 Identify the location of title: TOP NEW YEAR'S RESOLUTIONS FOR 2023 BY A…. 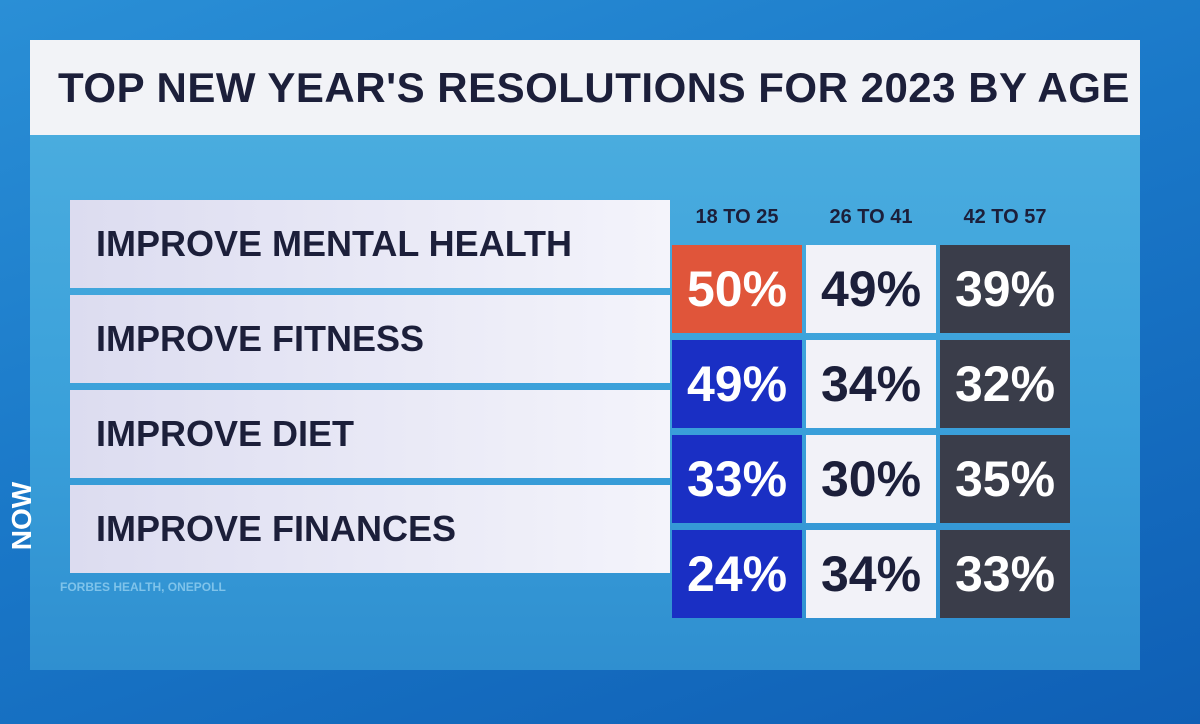
(594, 87).